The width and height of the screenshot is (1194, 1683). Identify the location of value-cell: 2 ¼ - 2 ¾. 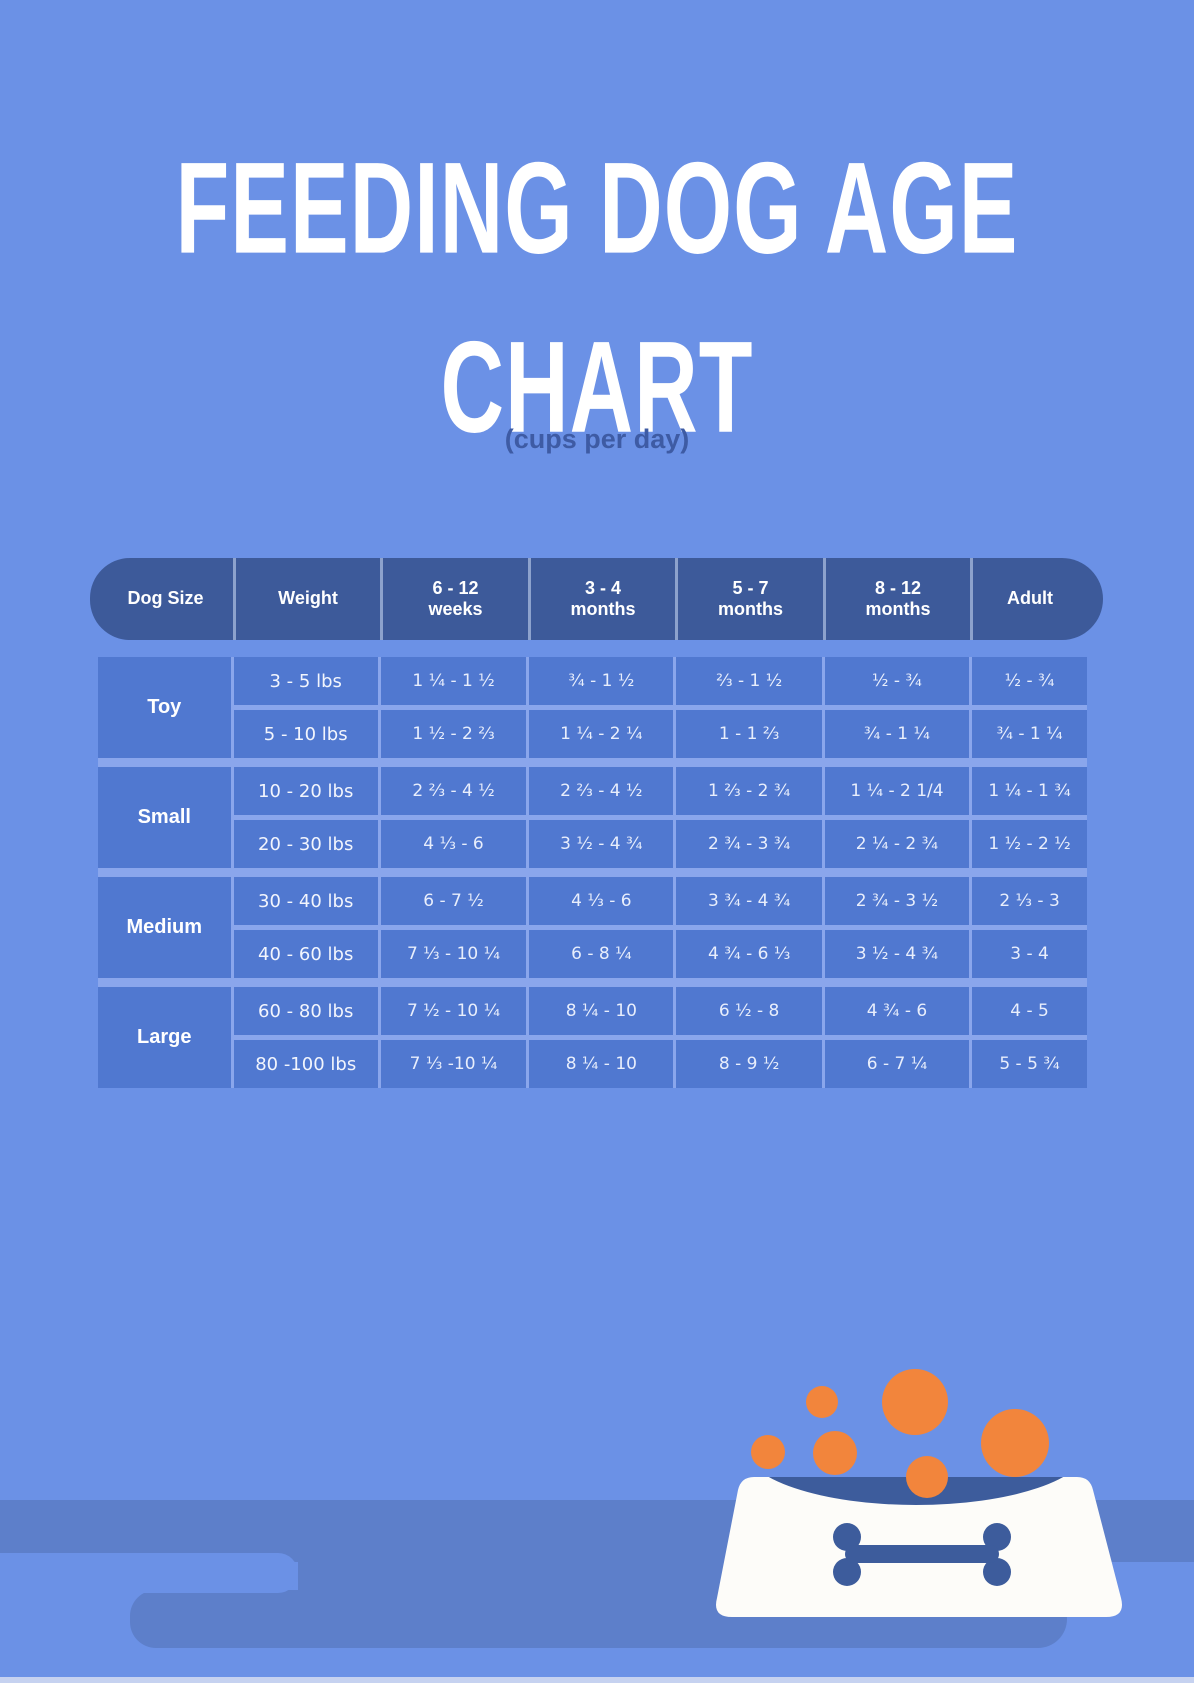
(897, 844).